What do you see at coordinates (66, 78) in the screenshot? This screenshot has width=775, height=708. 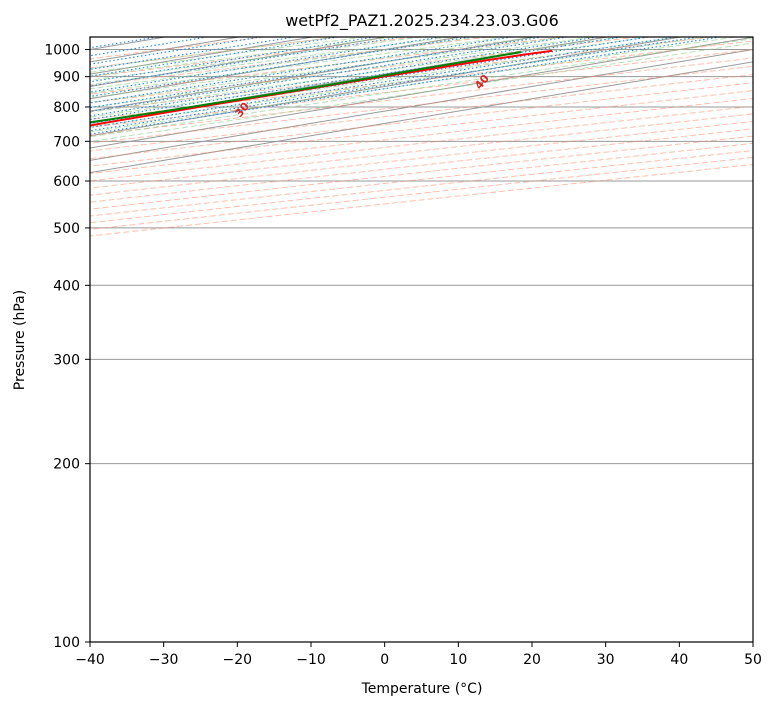 I see `y-tick-label: 900` at bounding box center [66, 78].